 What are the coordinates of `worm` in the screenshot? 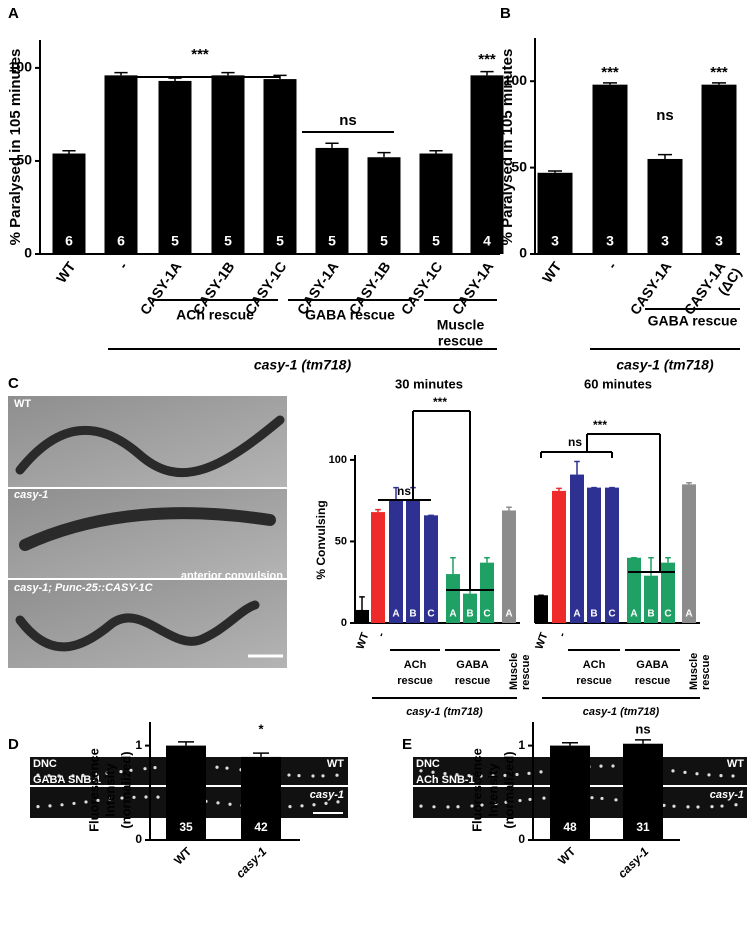 It's located at (150, 446).